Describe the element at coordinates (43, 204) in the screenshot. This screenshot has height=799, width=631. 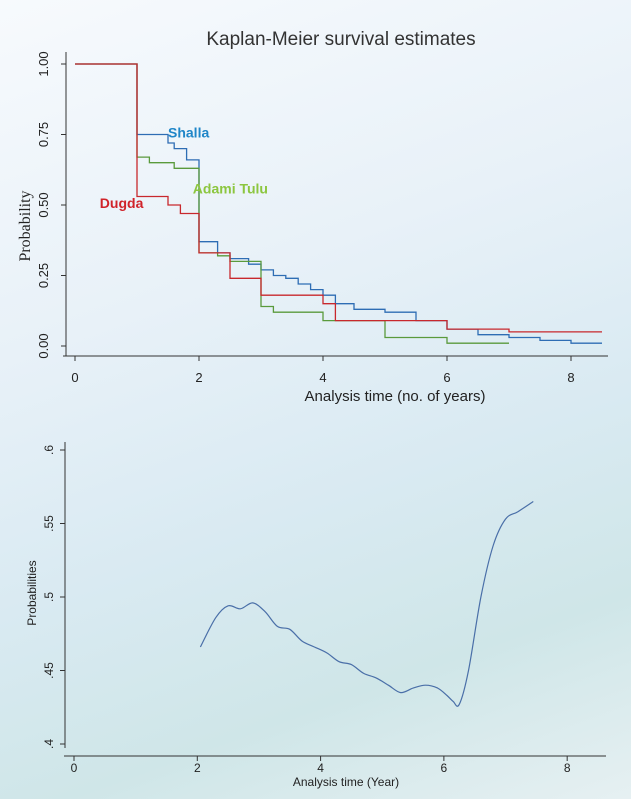
I see `y-tick-label: 0.50` at that location.